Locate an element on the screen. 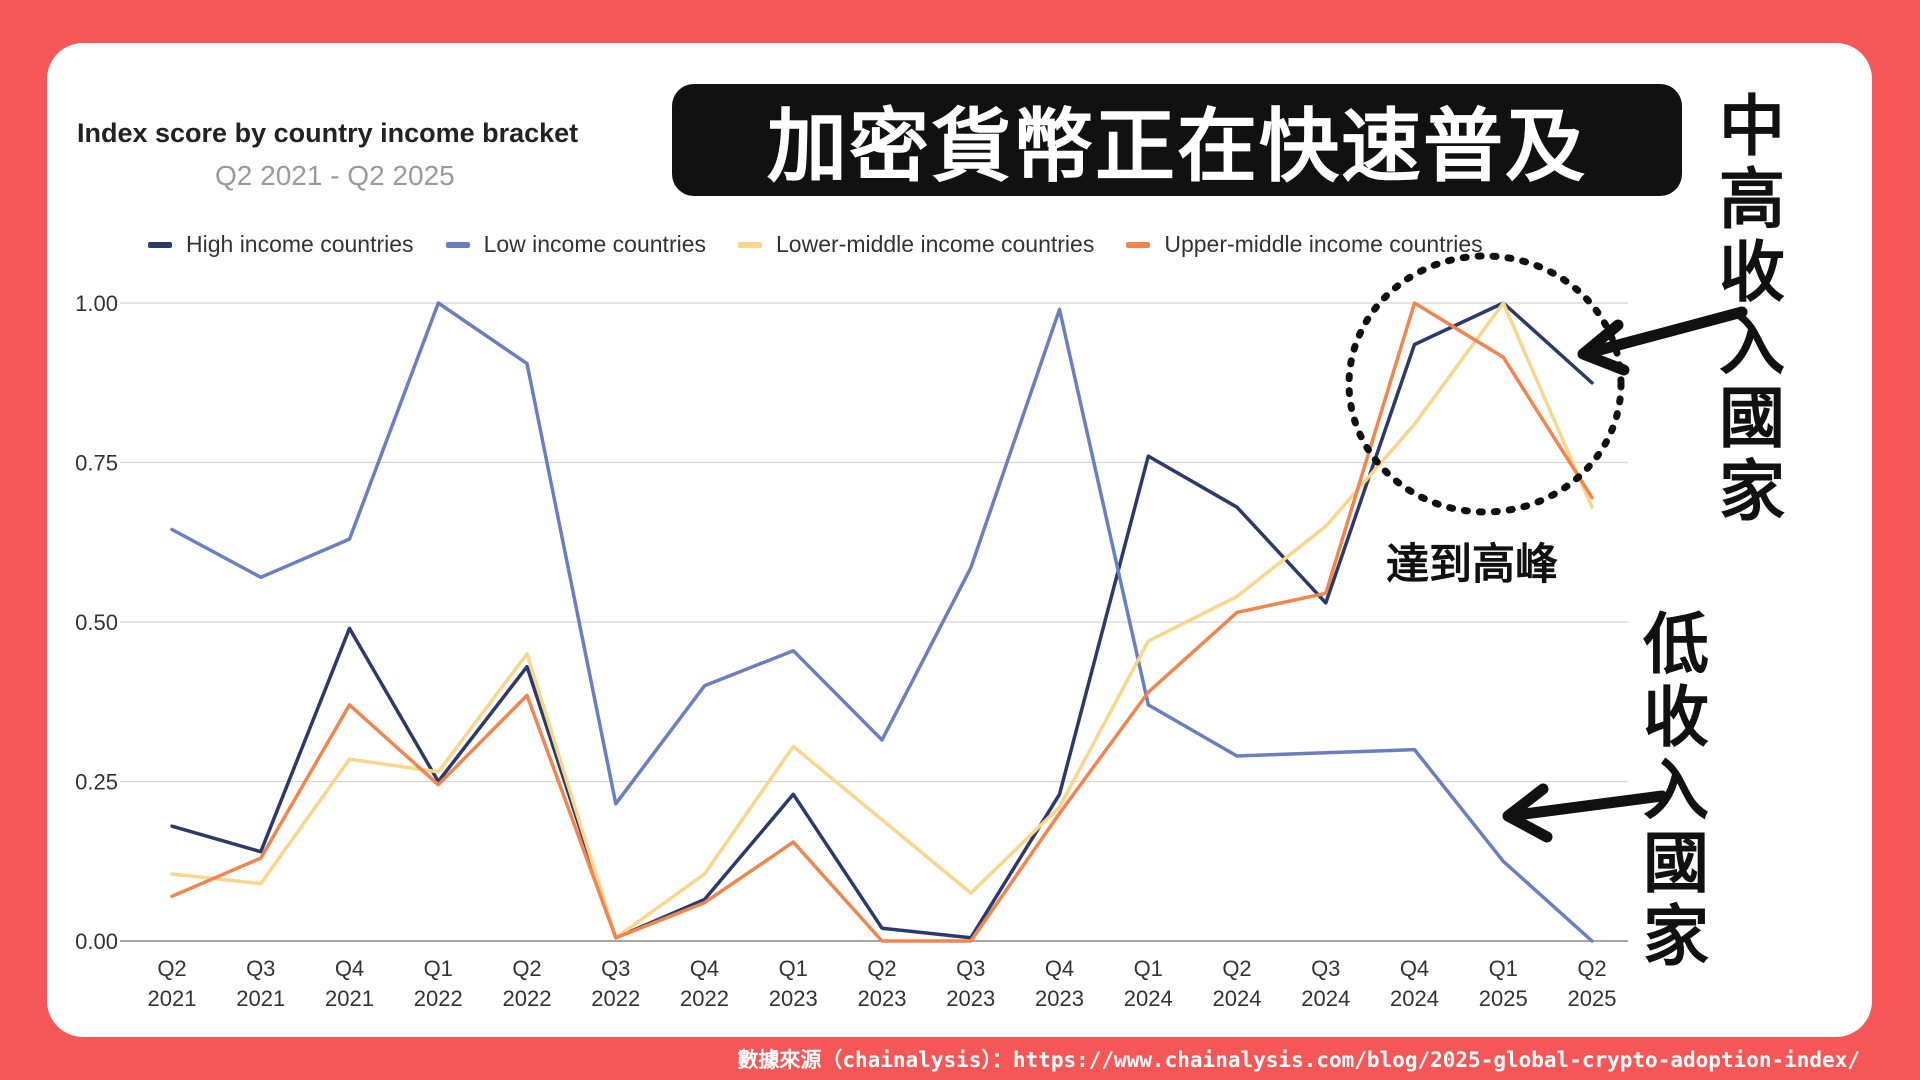  legend-label-lower-middle: Lower-middle income countries is located at coordinates (935, 244).